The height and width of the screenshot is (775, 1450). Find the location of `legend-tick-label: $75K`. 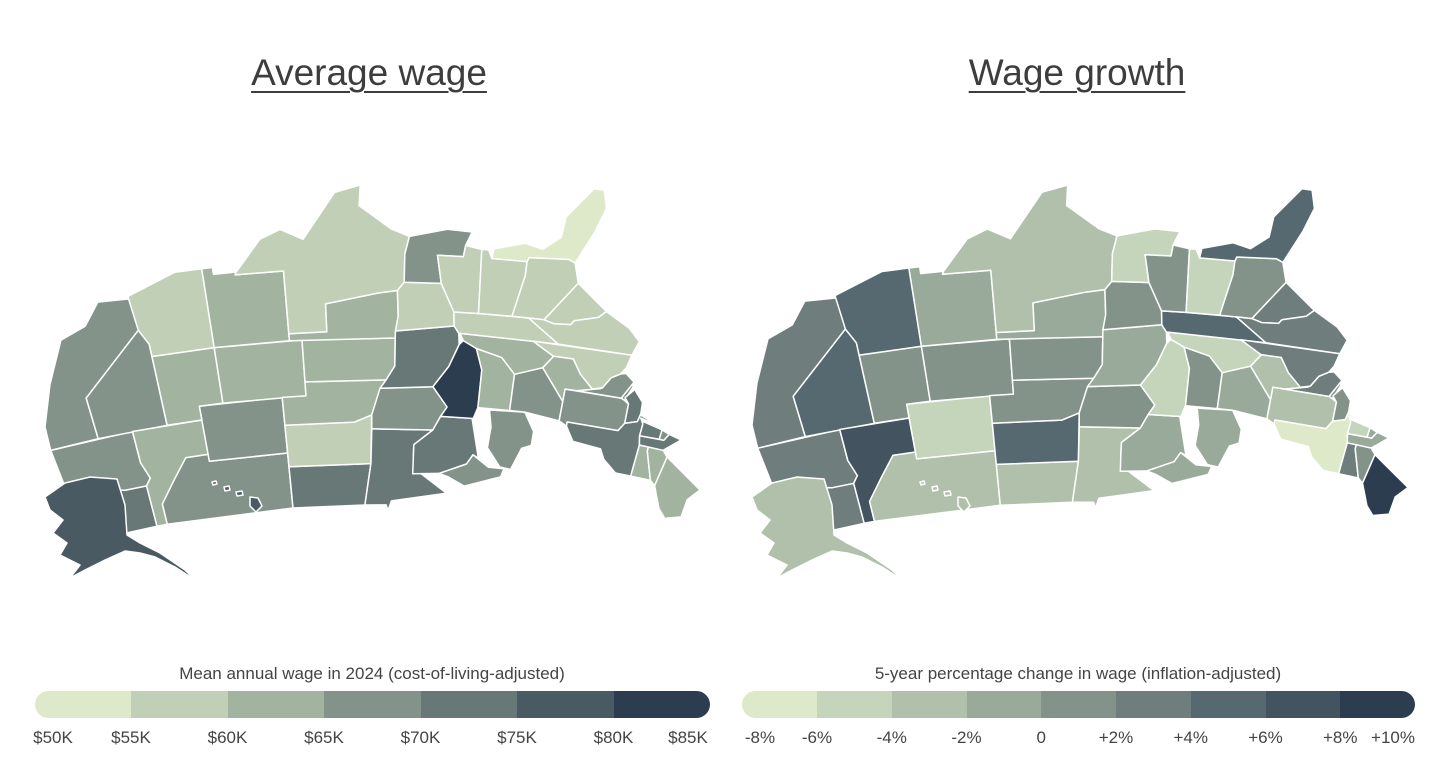

legend-tick-label: $75K is located at coordinates (517, 737).